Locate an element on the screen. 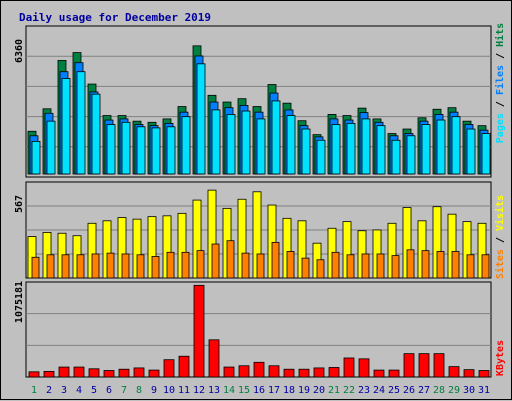 The image size is (512, 401). x-tick-label: 9 is located at coordinates (154, 390).